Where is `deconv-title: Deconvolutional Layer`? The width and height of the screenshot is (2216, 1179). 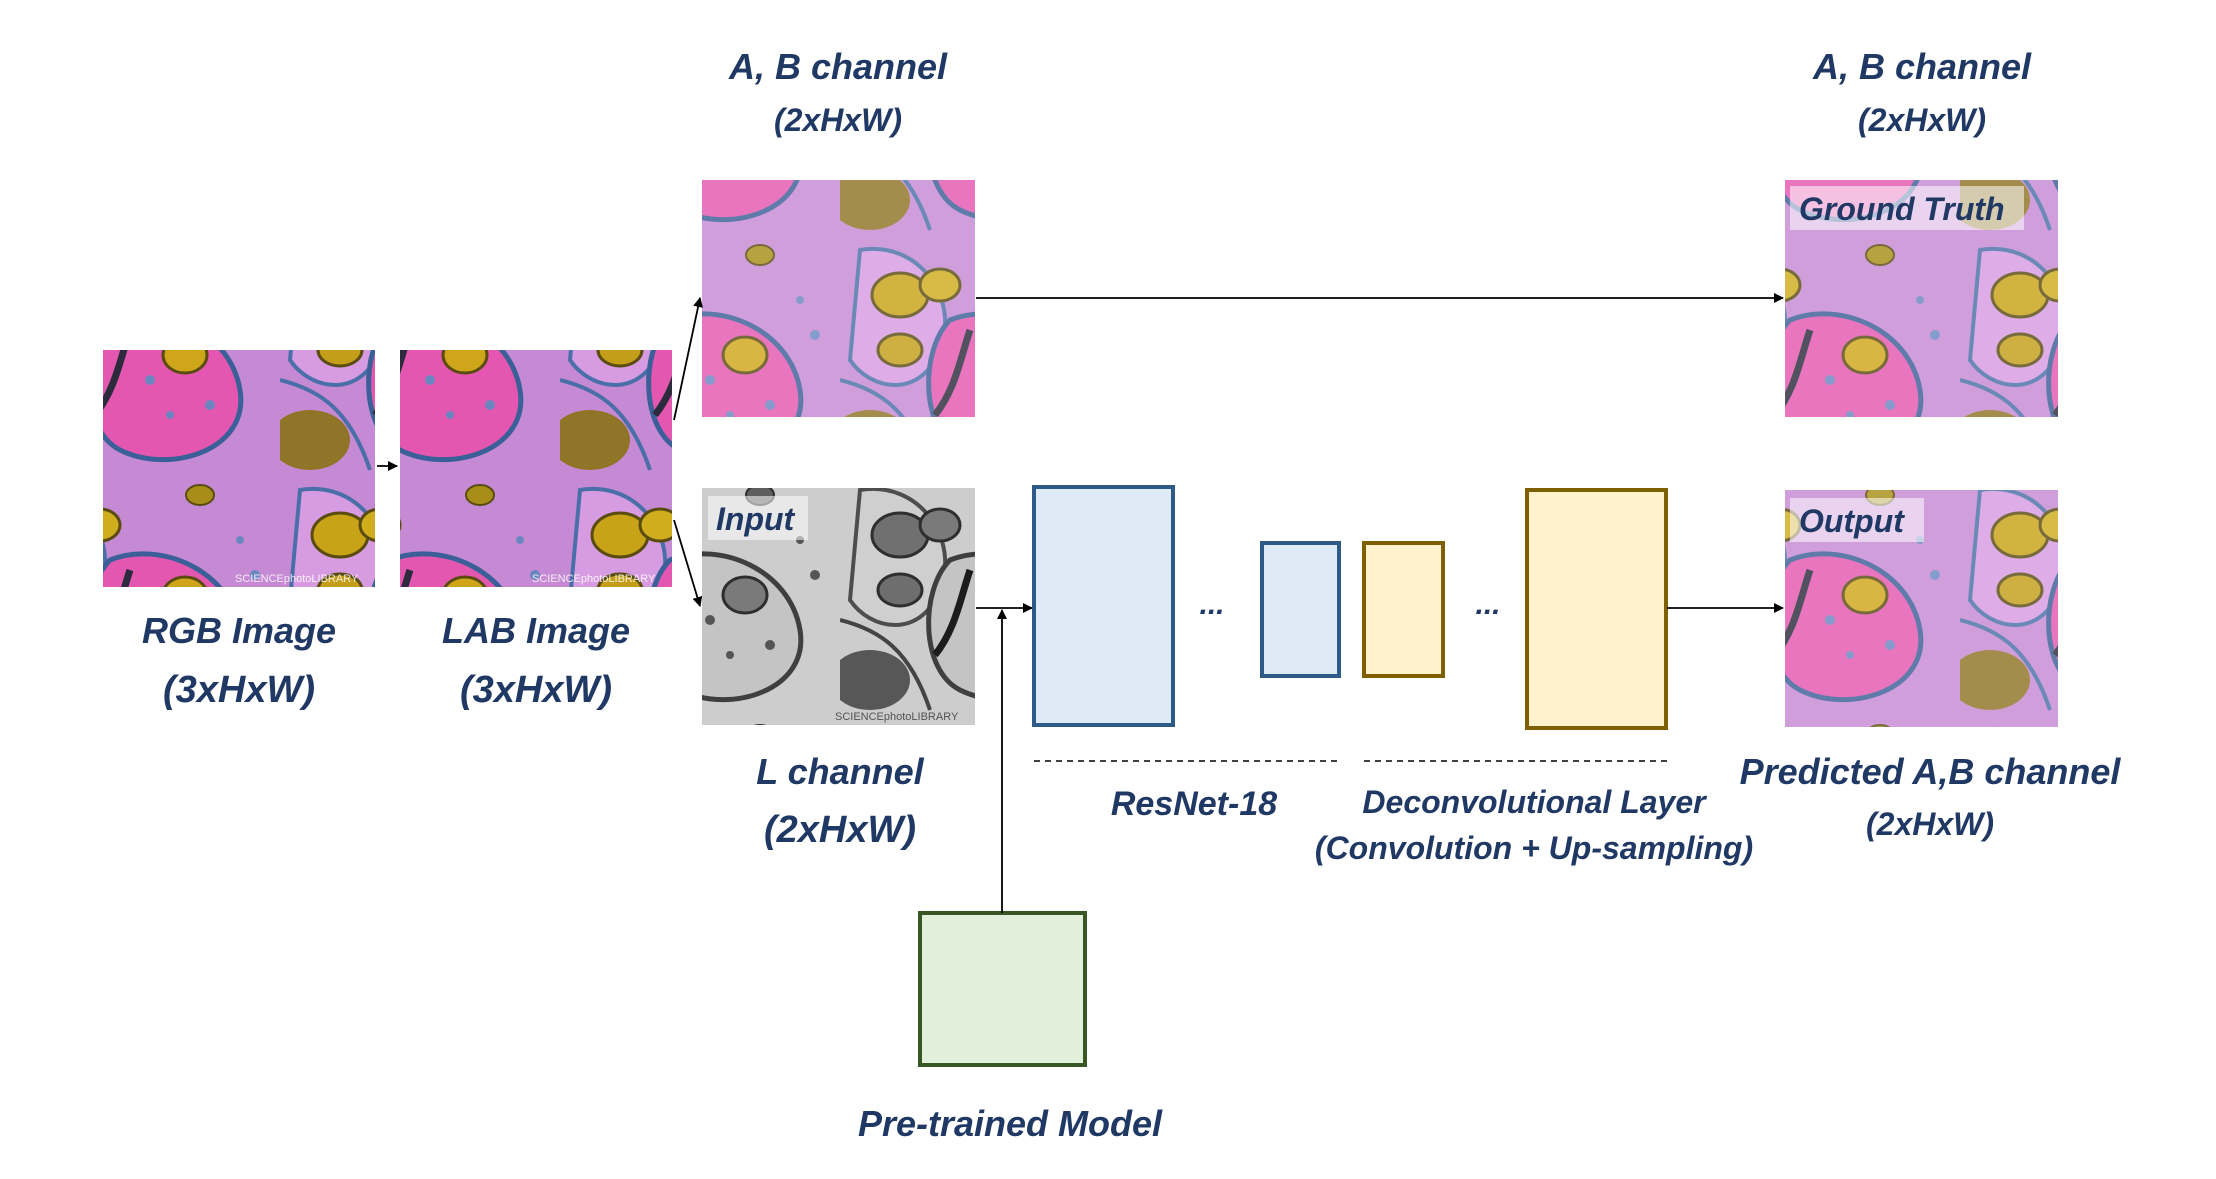 deconv-title: Deconvolutional Layer is located at coordinates (1534, 802).